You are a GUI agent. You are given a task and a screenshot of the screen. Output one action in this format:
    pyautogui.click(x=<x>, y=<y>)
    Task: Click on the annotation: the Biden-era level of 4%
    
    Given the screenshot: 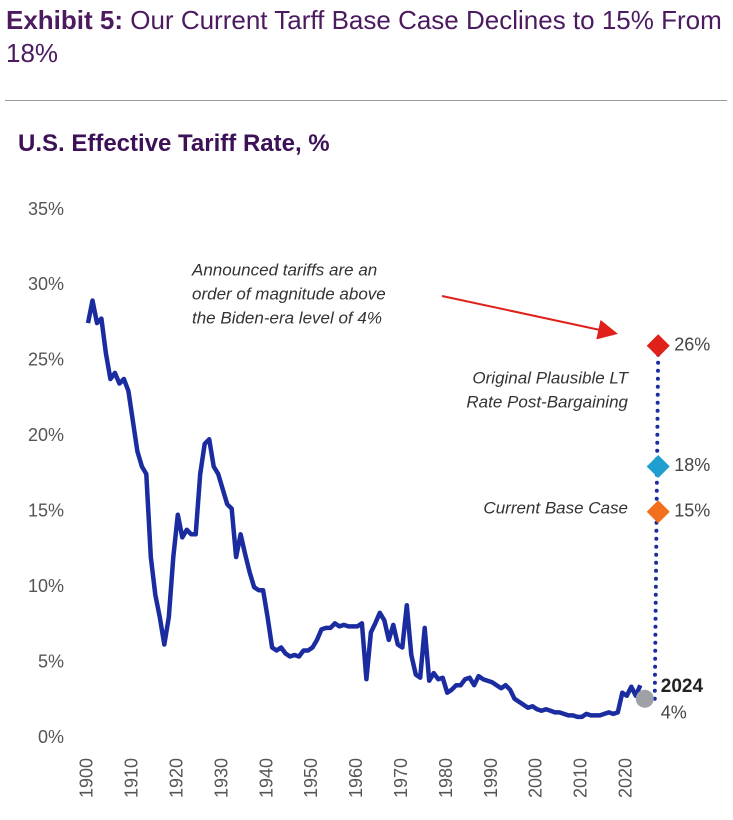 What is the action you would take?
    pyautogui.click(x=287, y=317)
    